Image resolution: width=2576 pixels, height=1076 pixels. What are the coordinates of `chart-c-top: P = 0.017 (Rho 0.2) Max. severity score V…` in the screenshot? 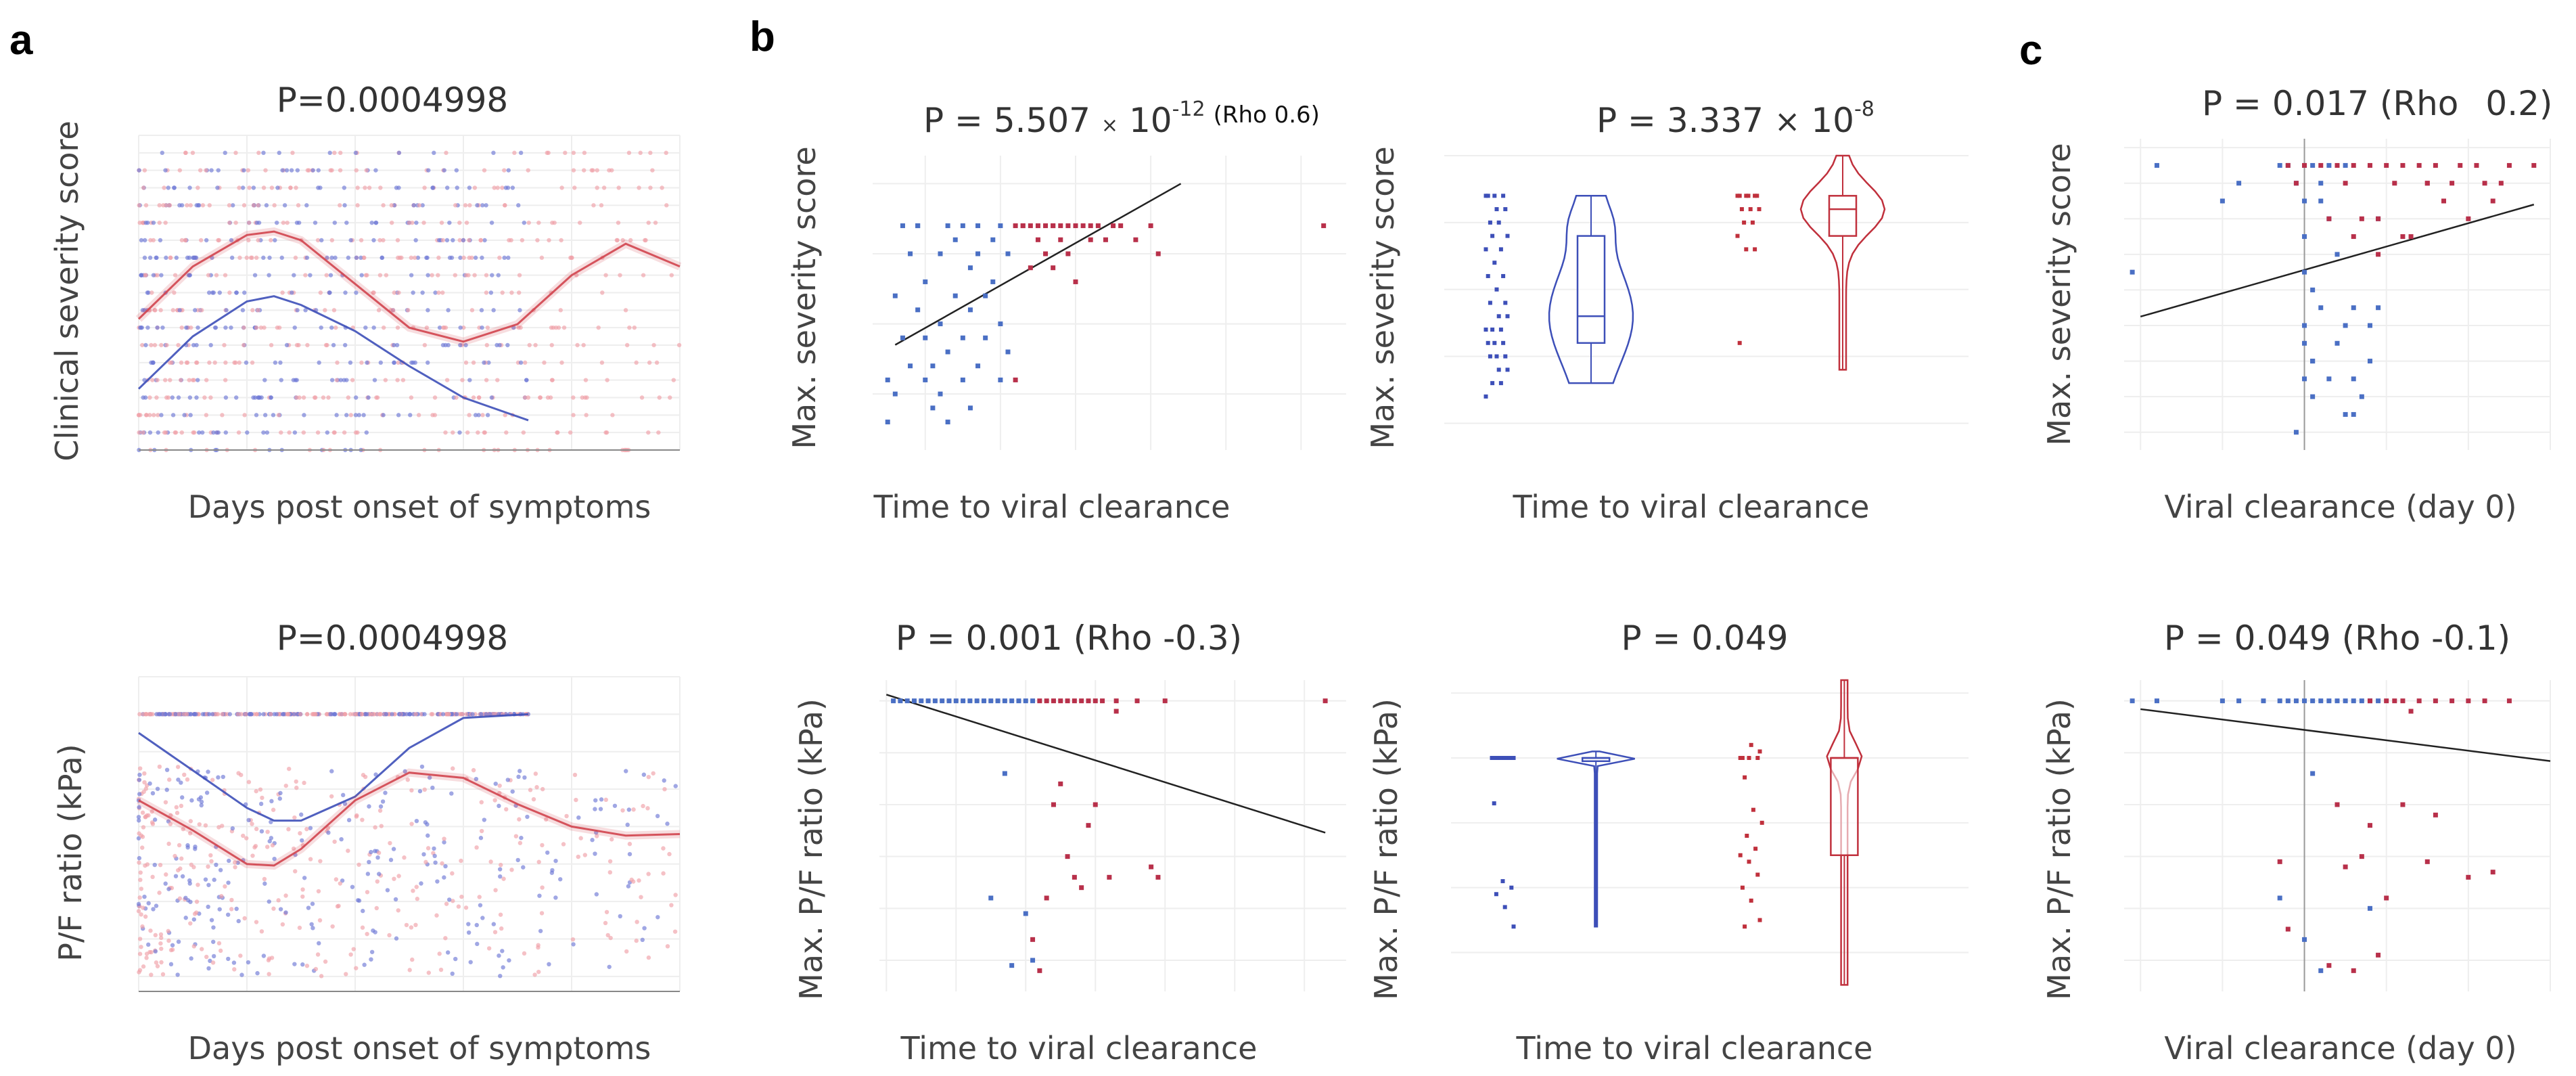 It's located at (2296, 304).